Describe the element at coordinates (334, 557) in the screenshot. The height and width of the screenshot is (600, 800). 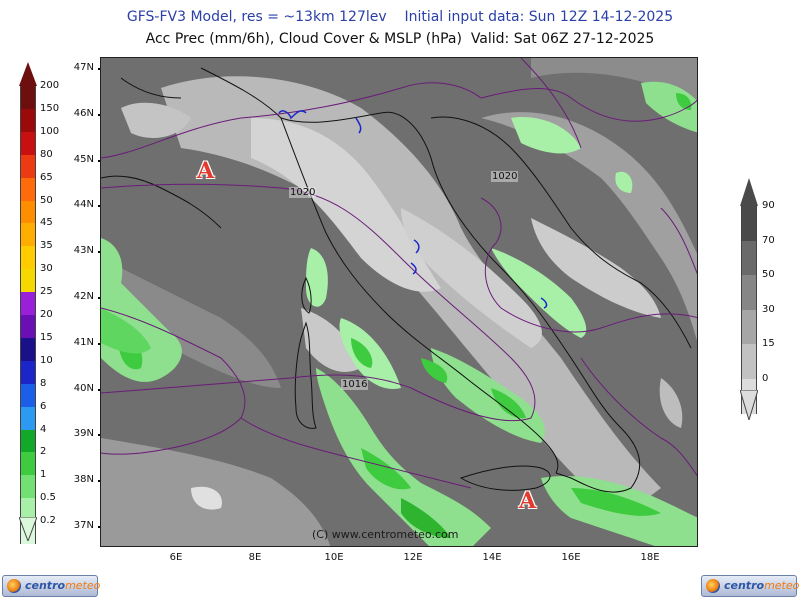
I see `longitude-label: 10E` at that location.